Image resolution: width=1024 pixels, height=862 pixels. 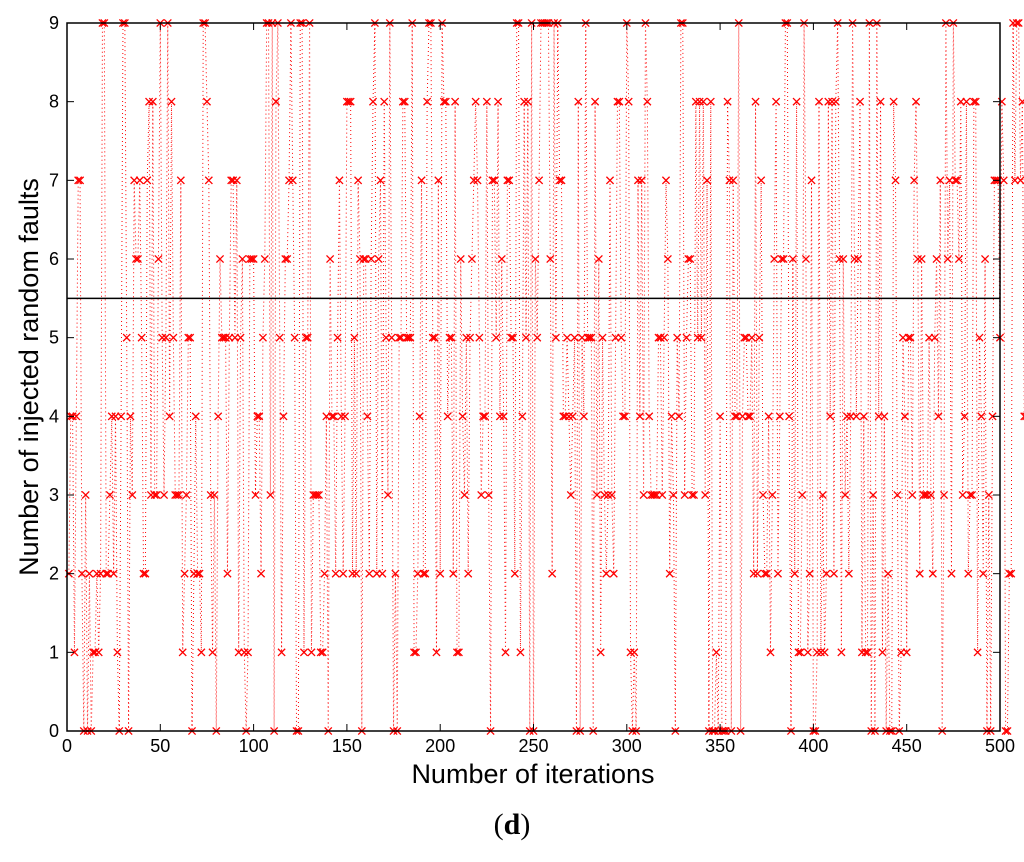 What do you see at coordinates (54, 338) in the screenshot?
I see `y-tick-label: 5` at bounding box center [54, 338].